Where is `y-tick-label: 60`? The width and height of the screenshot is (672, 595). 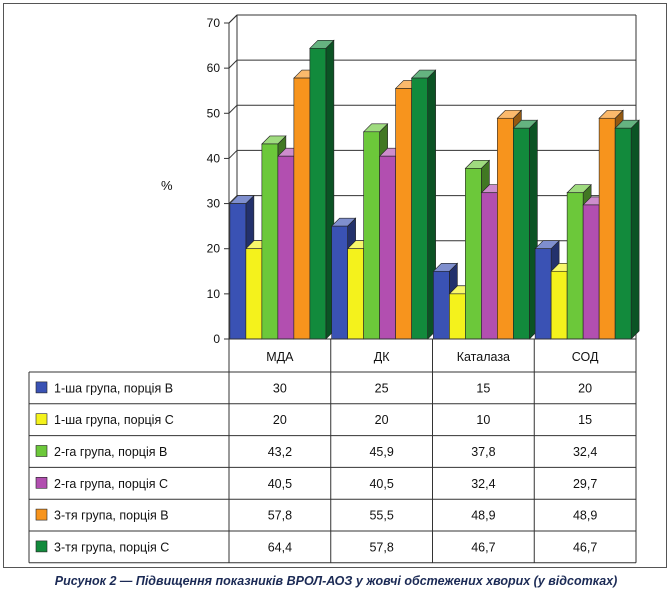 y-tick-label: 60 is located at coordinates (214, 68).